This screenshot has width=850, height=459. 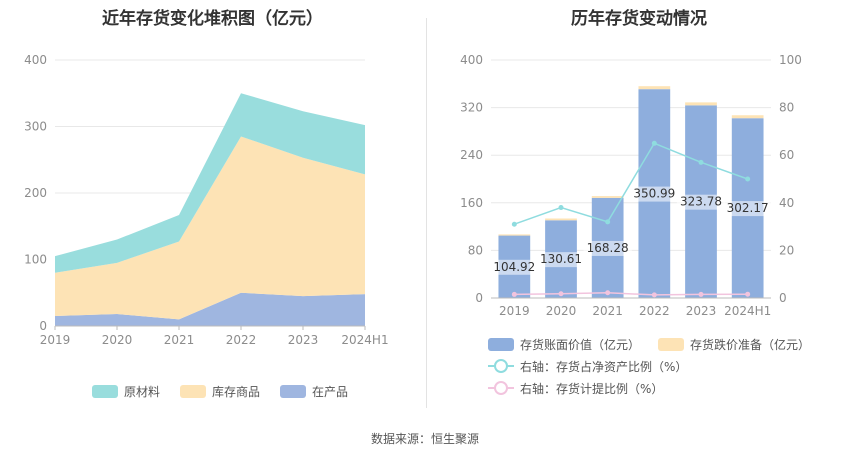 I want to click on data-label: 168.28, so click(x=608, y=248).